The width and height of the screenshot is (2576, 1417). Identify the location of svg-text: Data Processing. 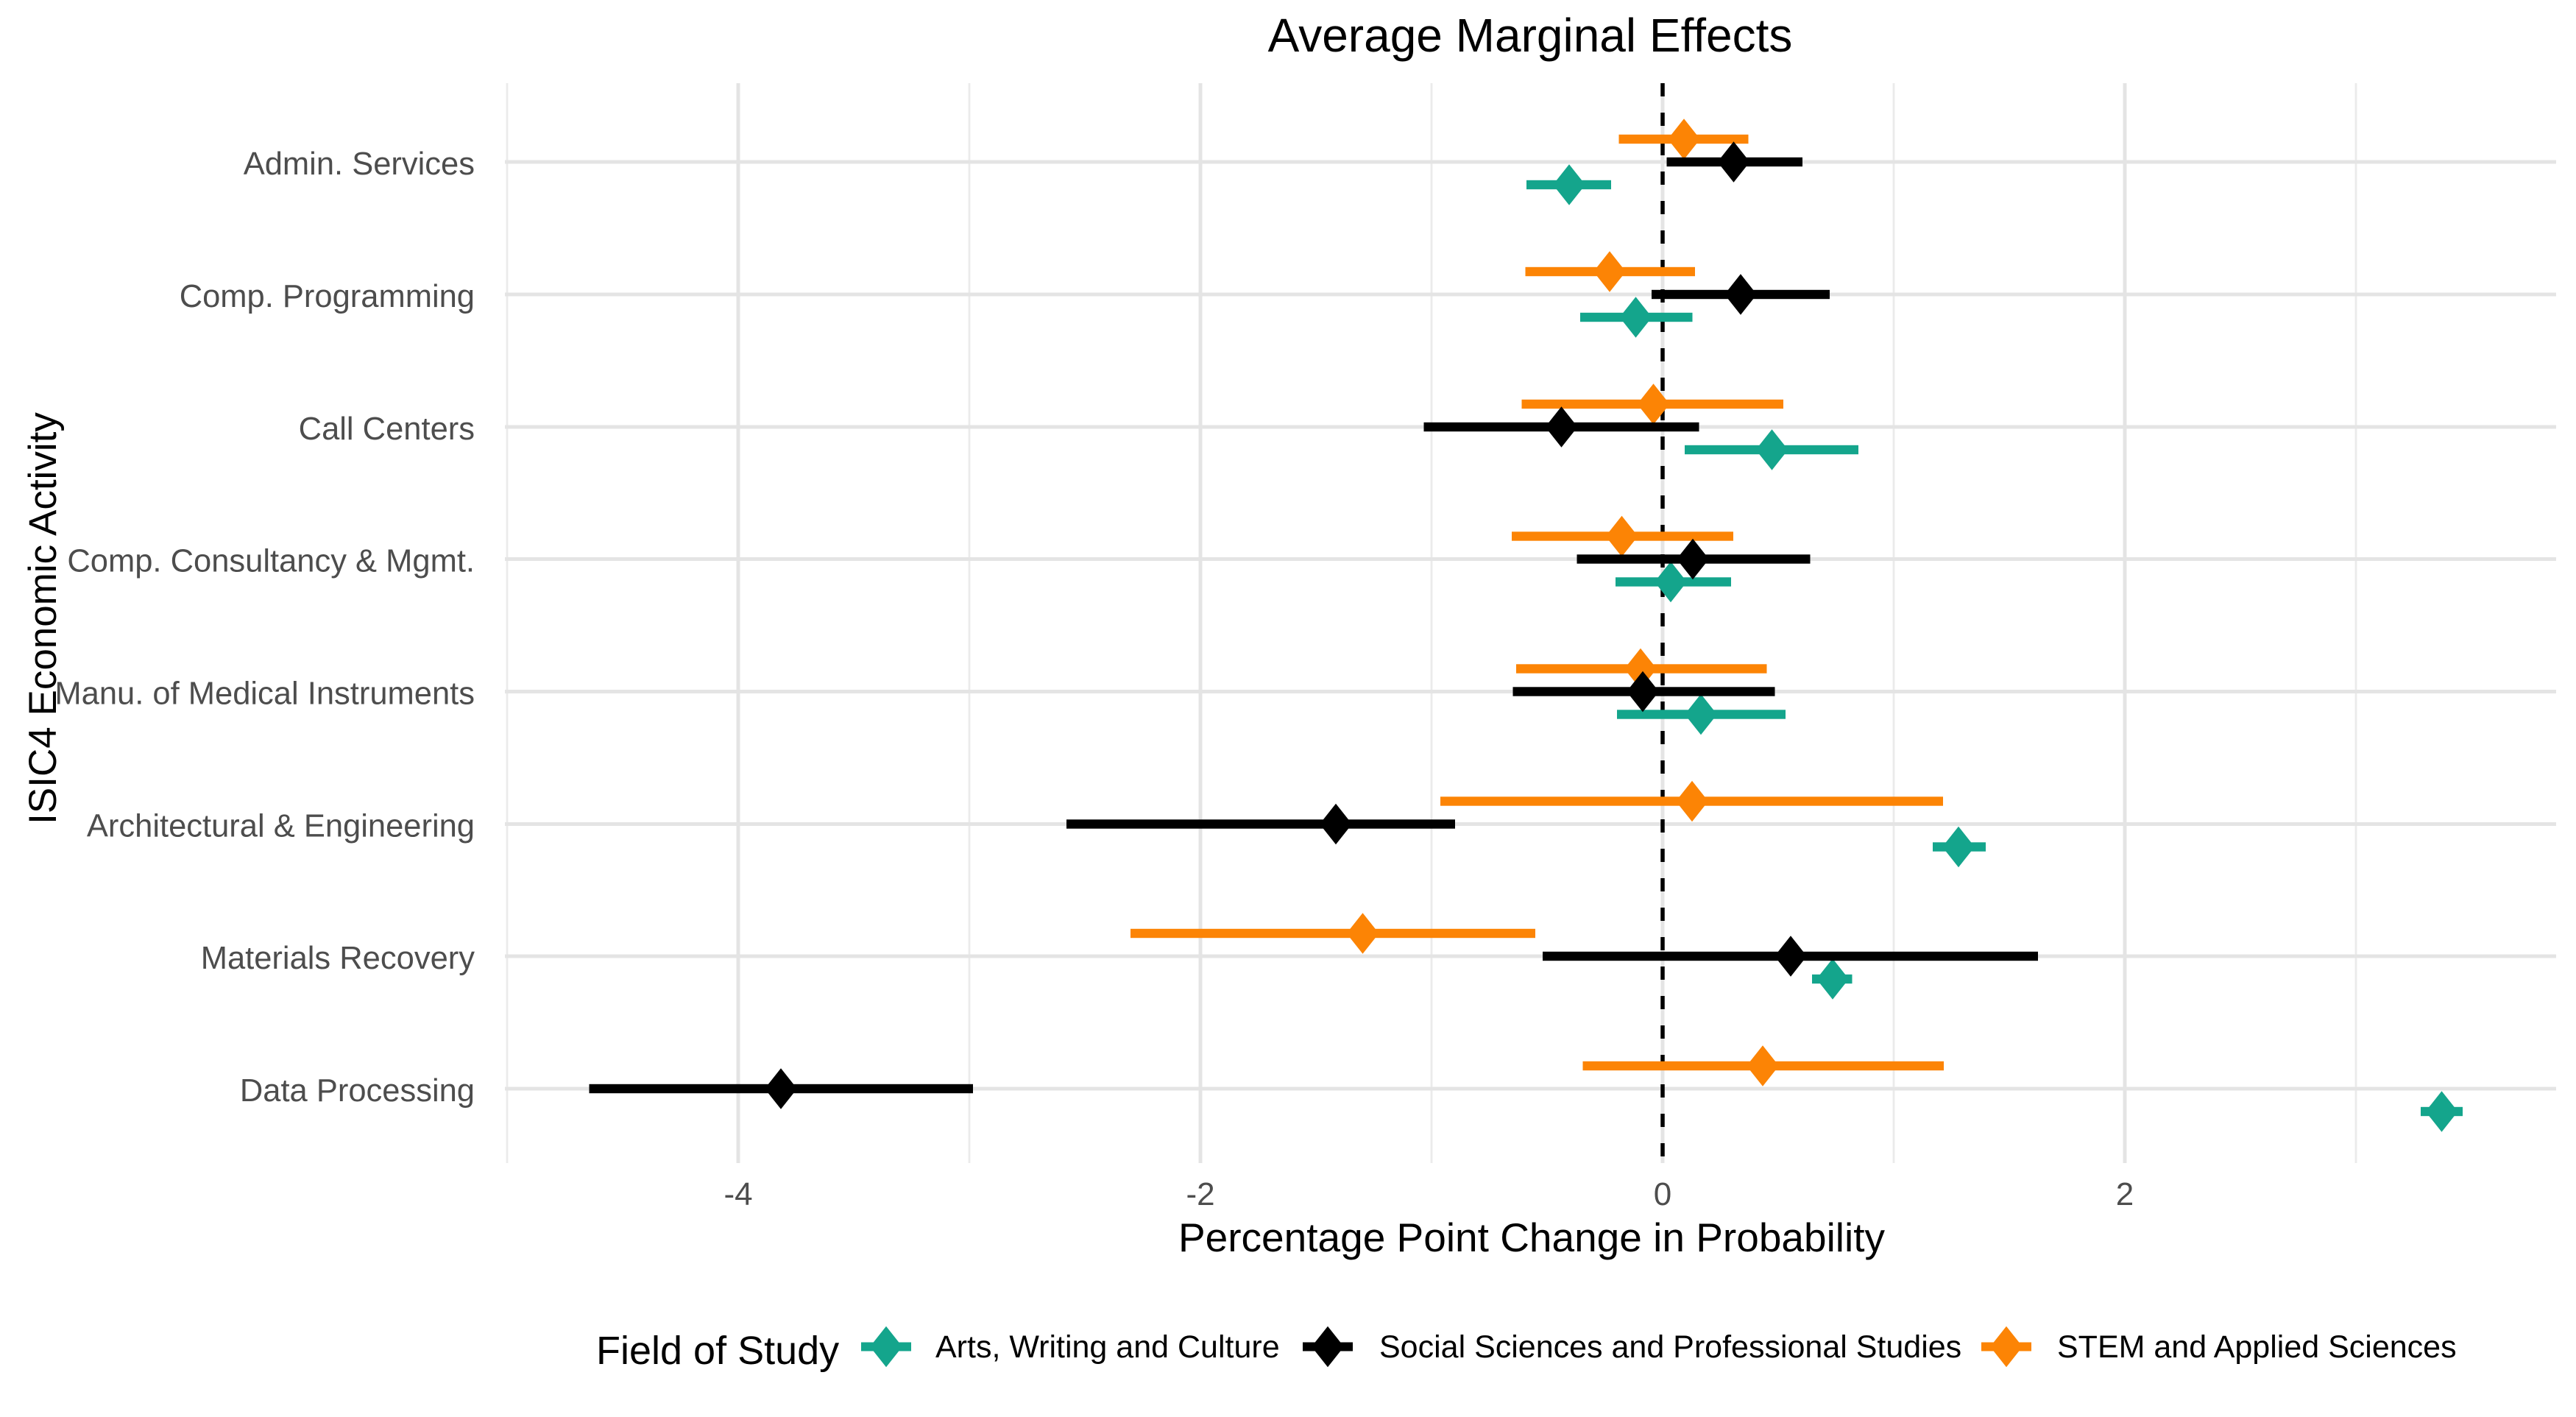
(357, 1091).